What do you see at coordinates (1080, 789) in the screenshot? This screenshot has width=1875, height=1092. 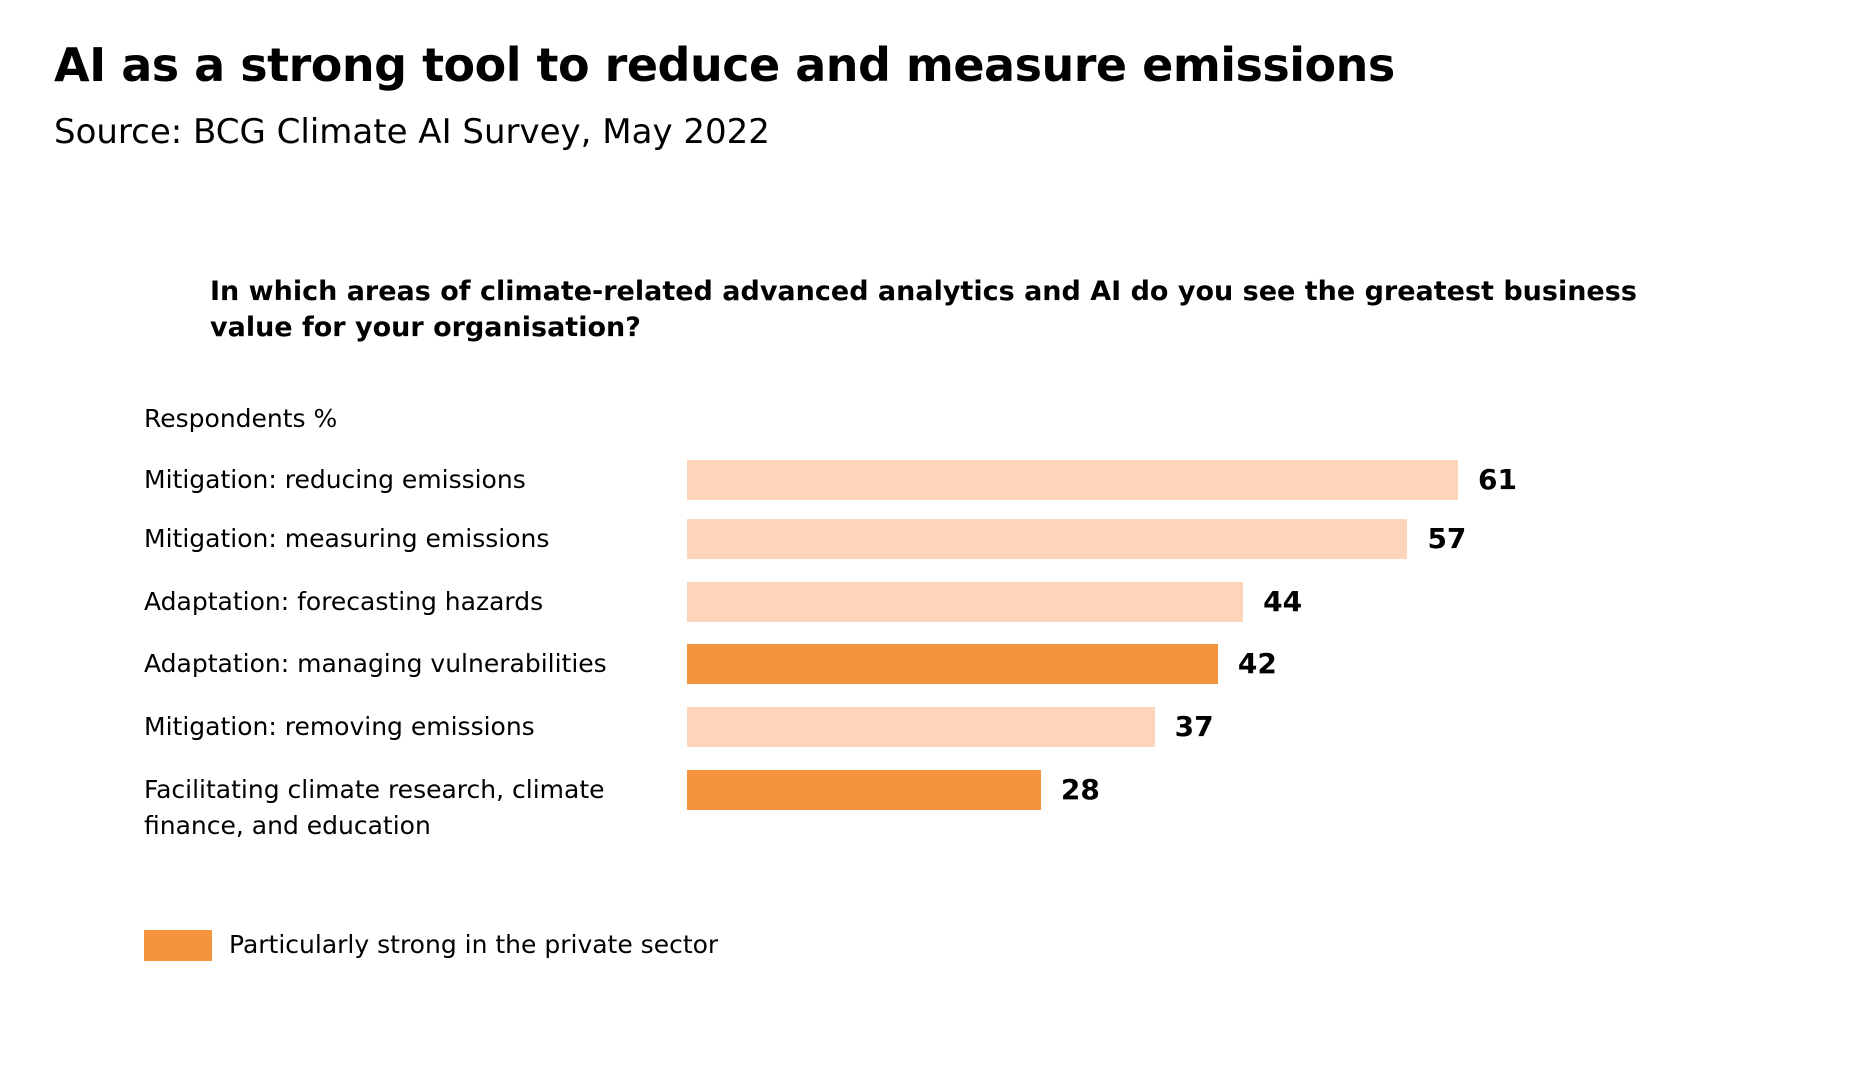 I see `value-label: 28` at bounding box center [1080, 789].